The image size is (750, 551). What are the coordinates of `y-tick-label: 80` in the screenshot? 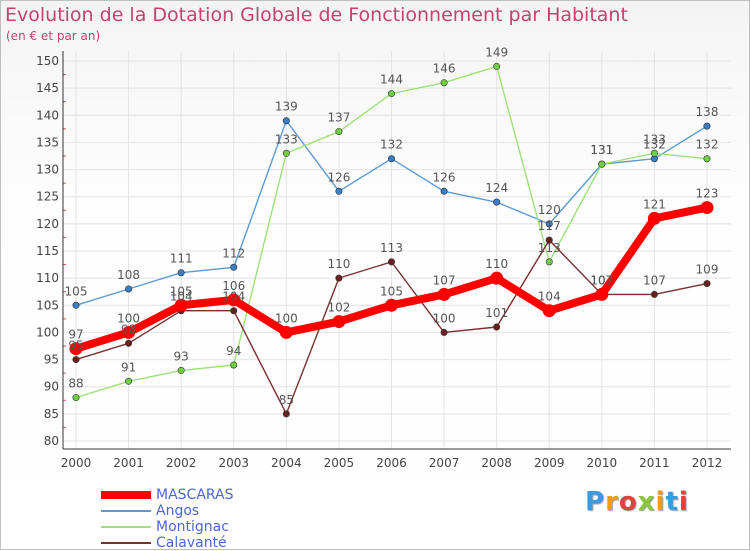 It's located at (51, 441).